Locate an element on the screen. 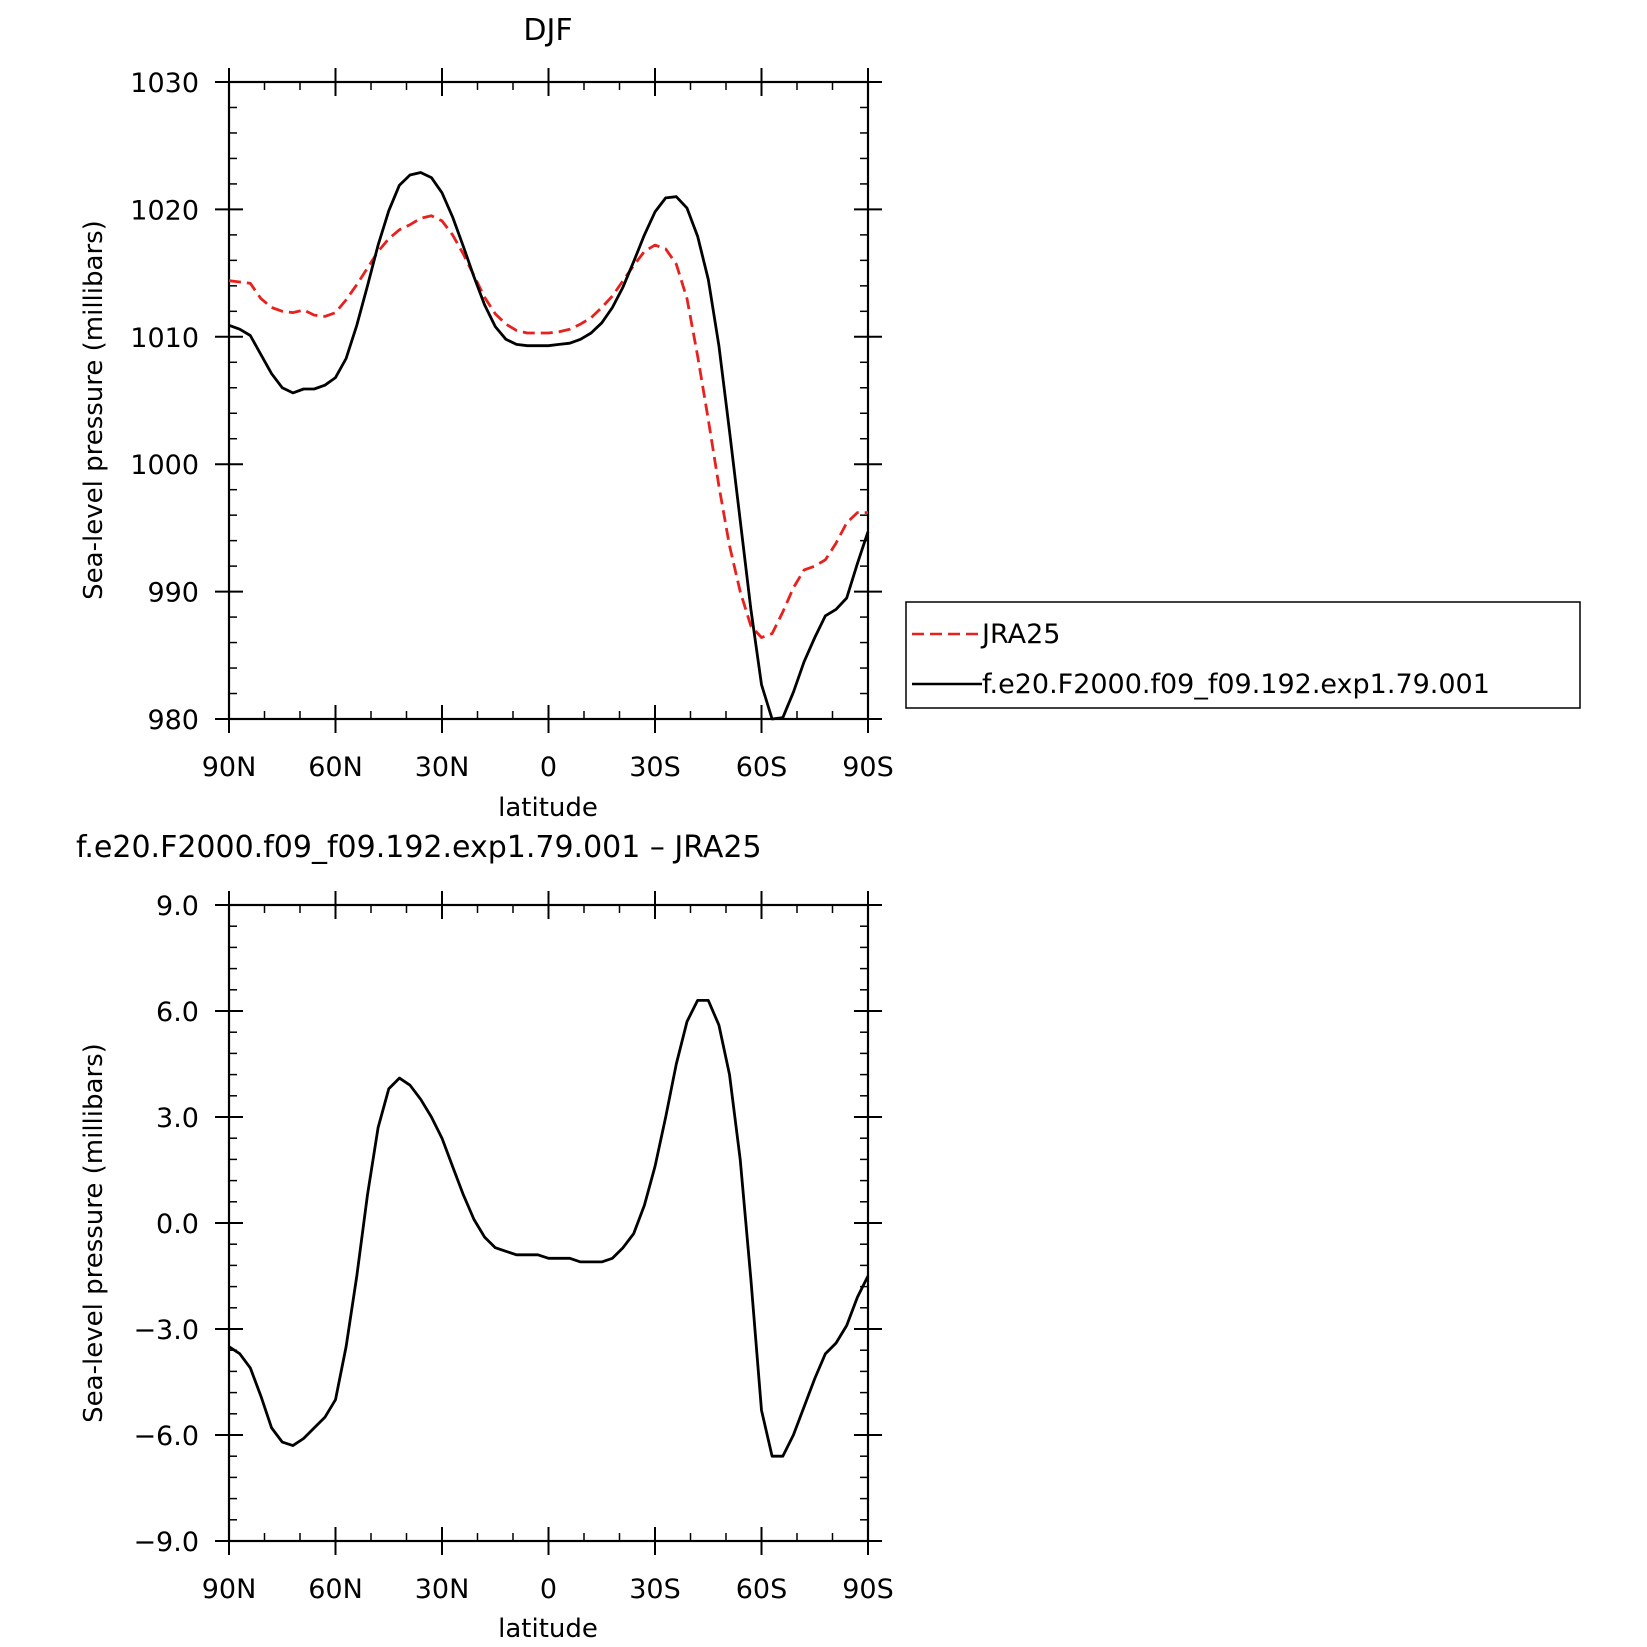 Image resolution: width=1647 pixels, height=1647 pixels. y-tick-label: 1030 is located at coordinates (164, 83).